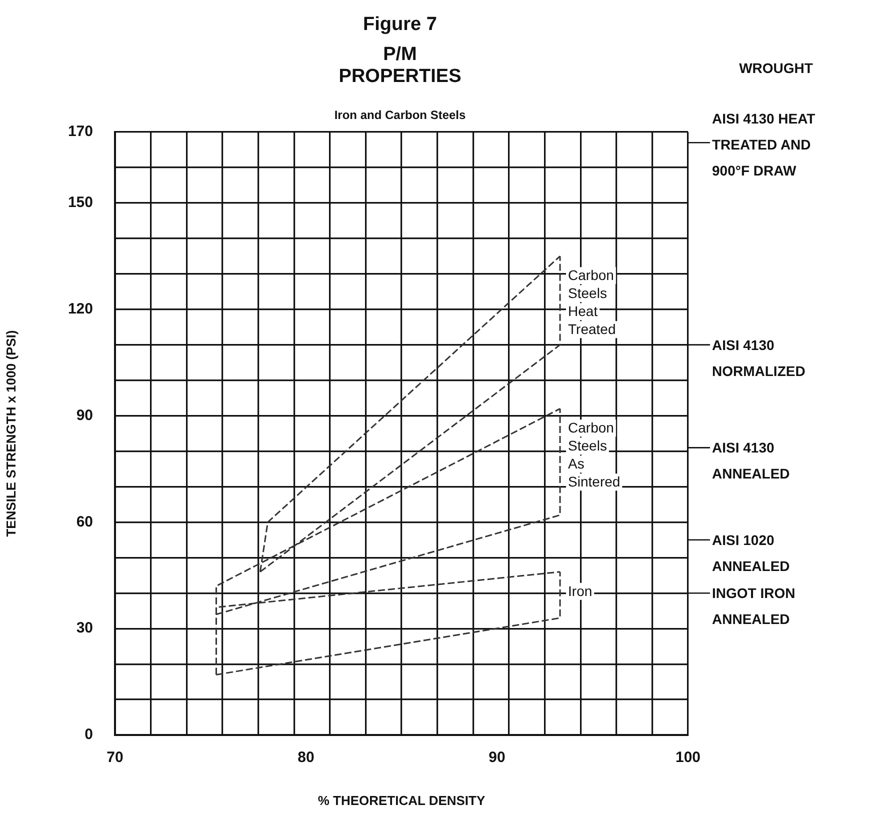 The width and height of the screenshot is (869, 813). I want to click on ref-line-label: INGOT IRON ANNEALED, so click(754, 606).